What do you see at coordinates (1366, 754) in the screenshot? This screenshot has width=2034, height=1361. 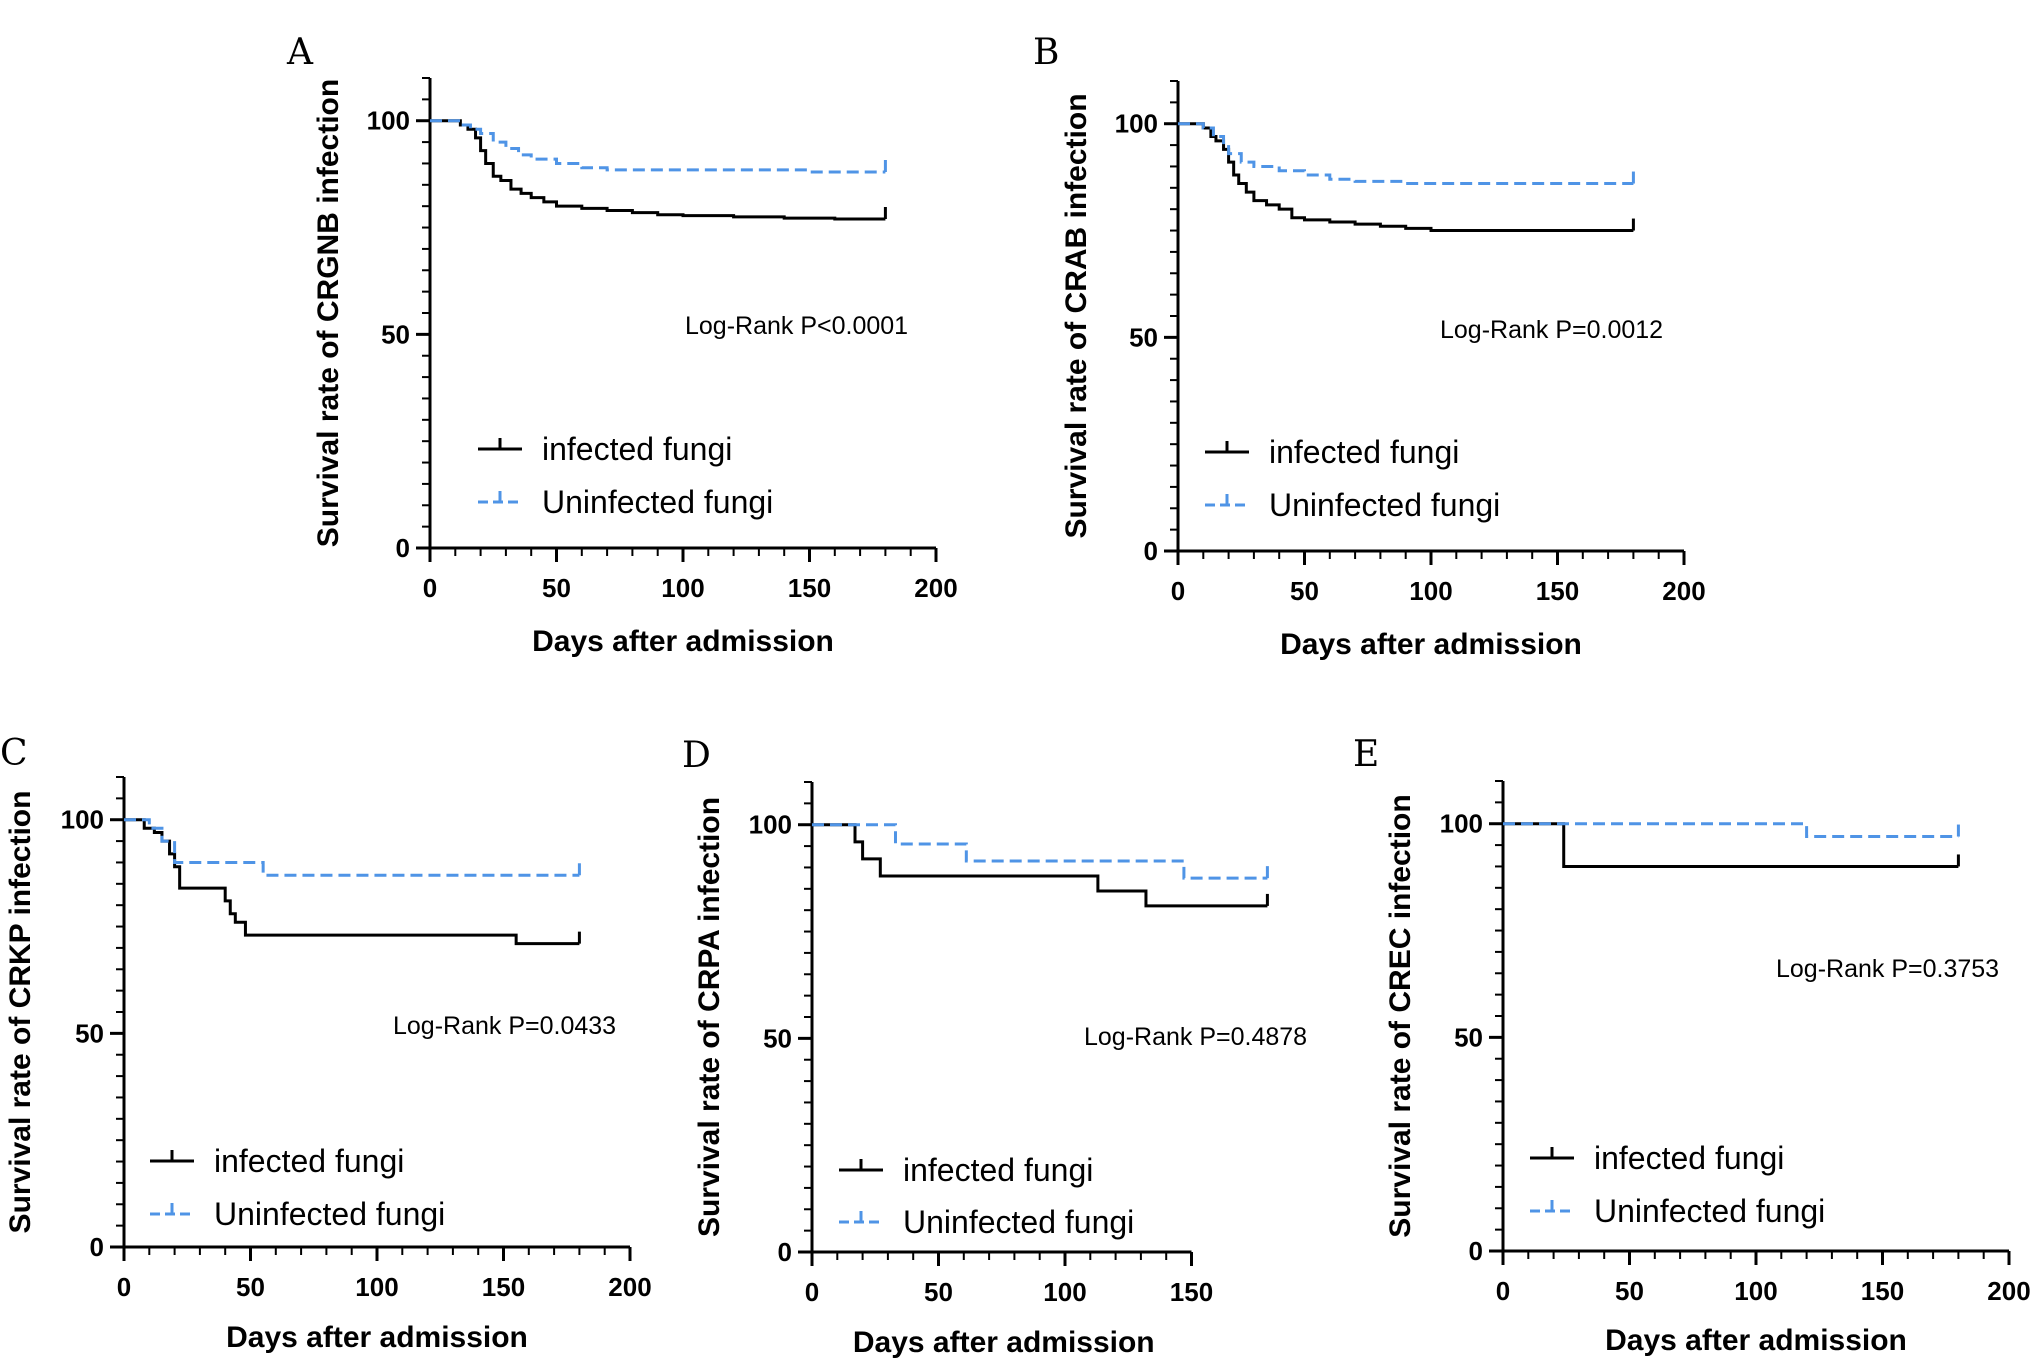 I see `panel-letter: E` at bounding box center [1366, 754].